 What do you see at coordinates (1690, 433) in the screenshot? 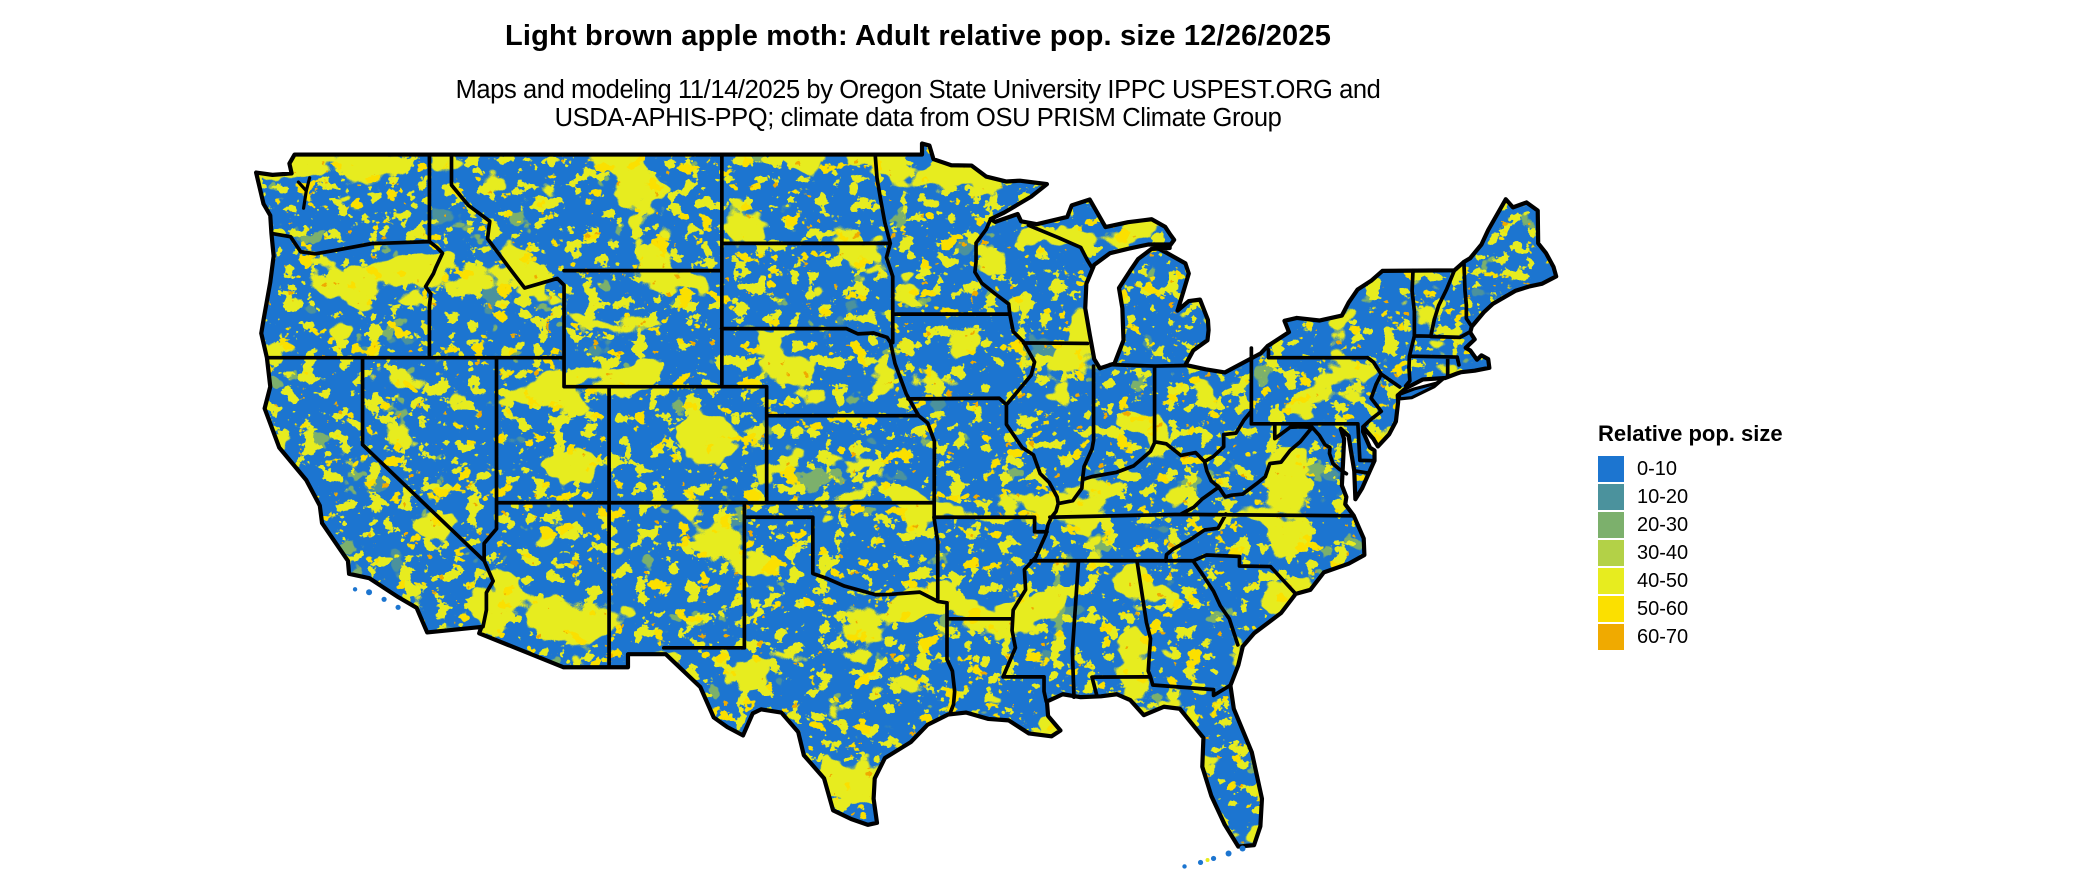
I see `legend-title: Relative pop. size` at bounding box center [1690, 433].